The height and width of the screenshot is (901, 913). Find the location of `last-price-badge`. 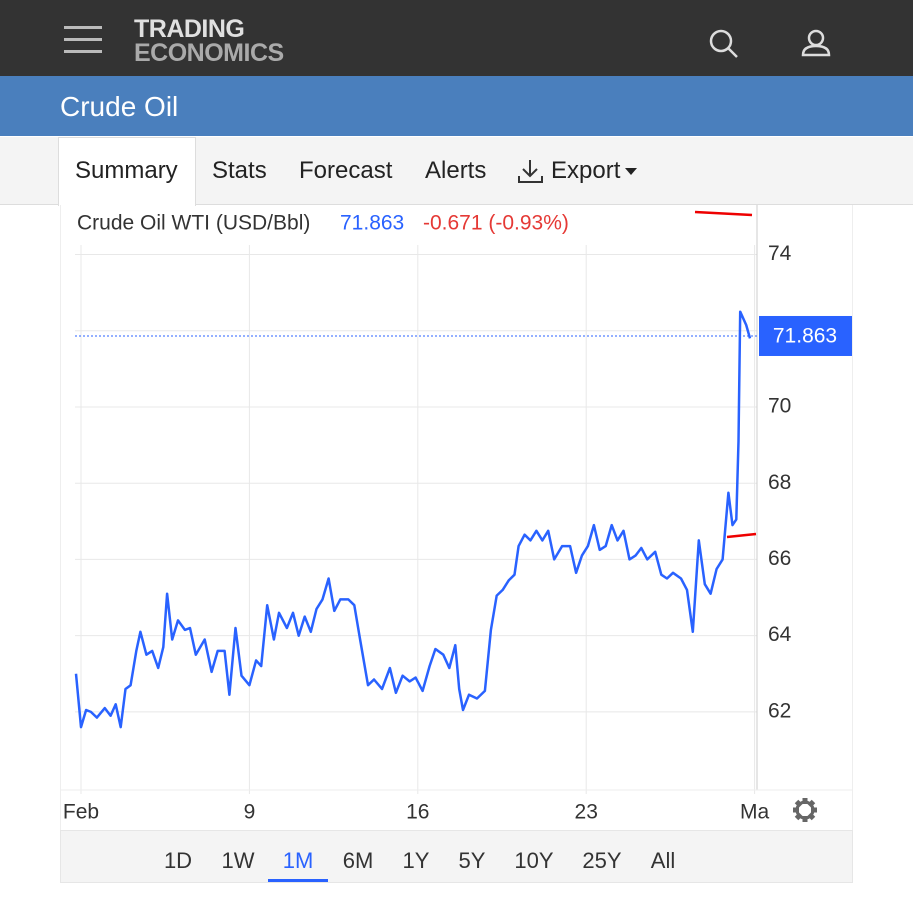

last-price-badge is located at coordinates (805, 335).